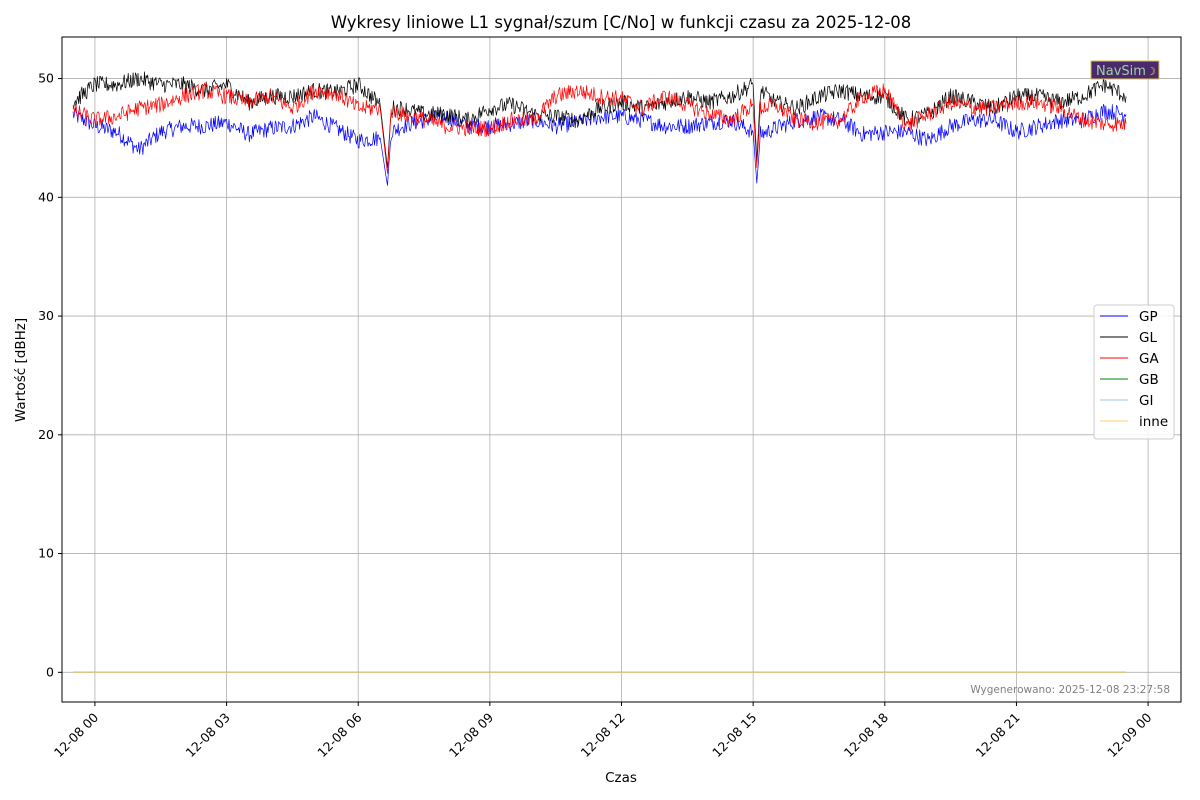 This screenshot has width=1200, height=800. Describe the element at coordinates (603, 735) in the screenshot. I see `x-tick-label: 12-08 12` at that location.